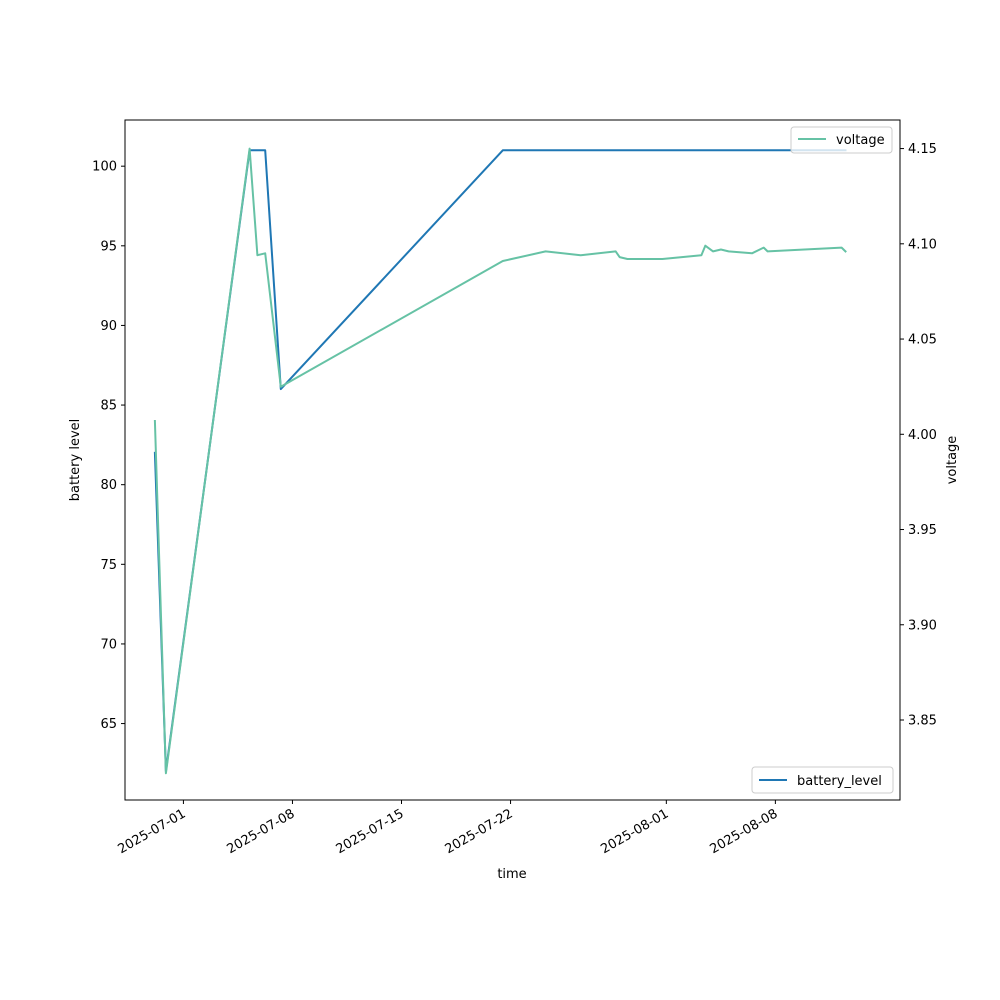 Image resolution: width=1000 pixels, height=1000 pixels. Describe the element at coordinates (922, 149) in the screenshot. I see `right-tick-label: 4.15` at that location.